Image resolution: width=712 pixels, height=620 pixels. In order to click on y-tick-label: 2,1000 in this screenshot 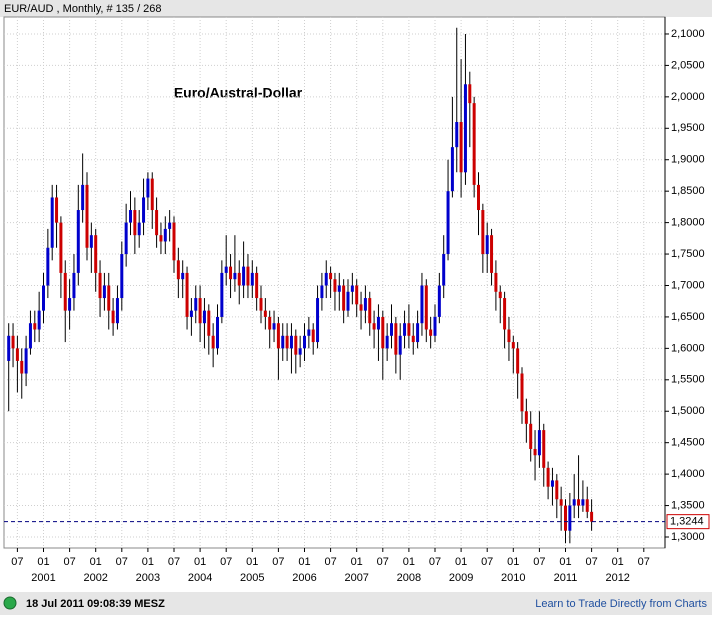, I will do `click(688, 34)`.